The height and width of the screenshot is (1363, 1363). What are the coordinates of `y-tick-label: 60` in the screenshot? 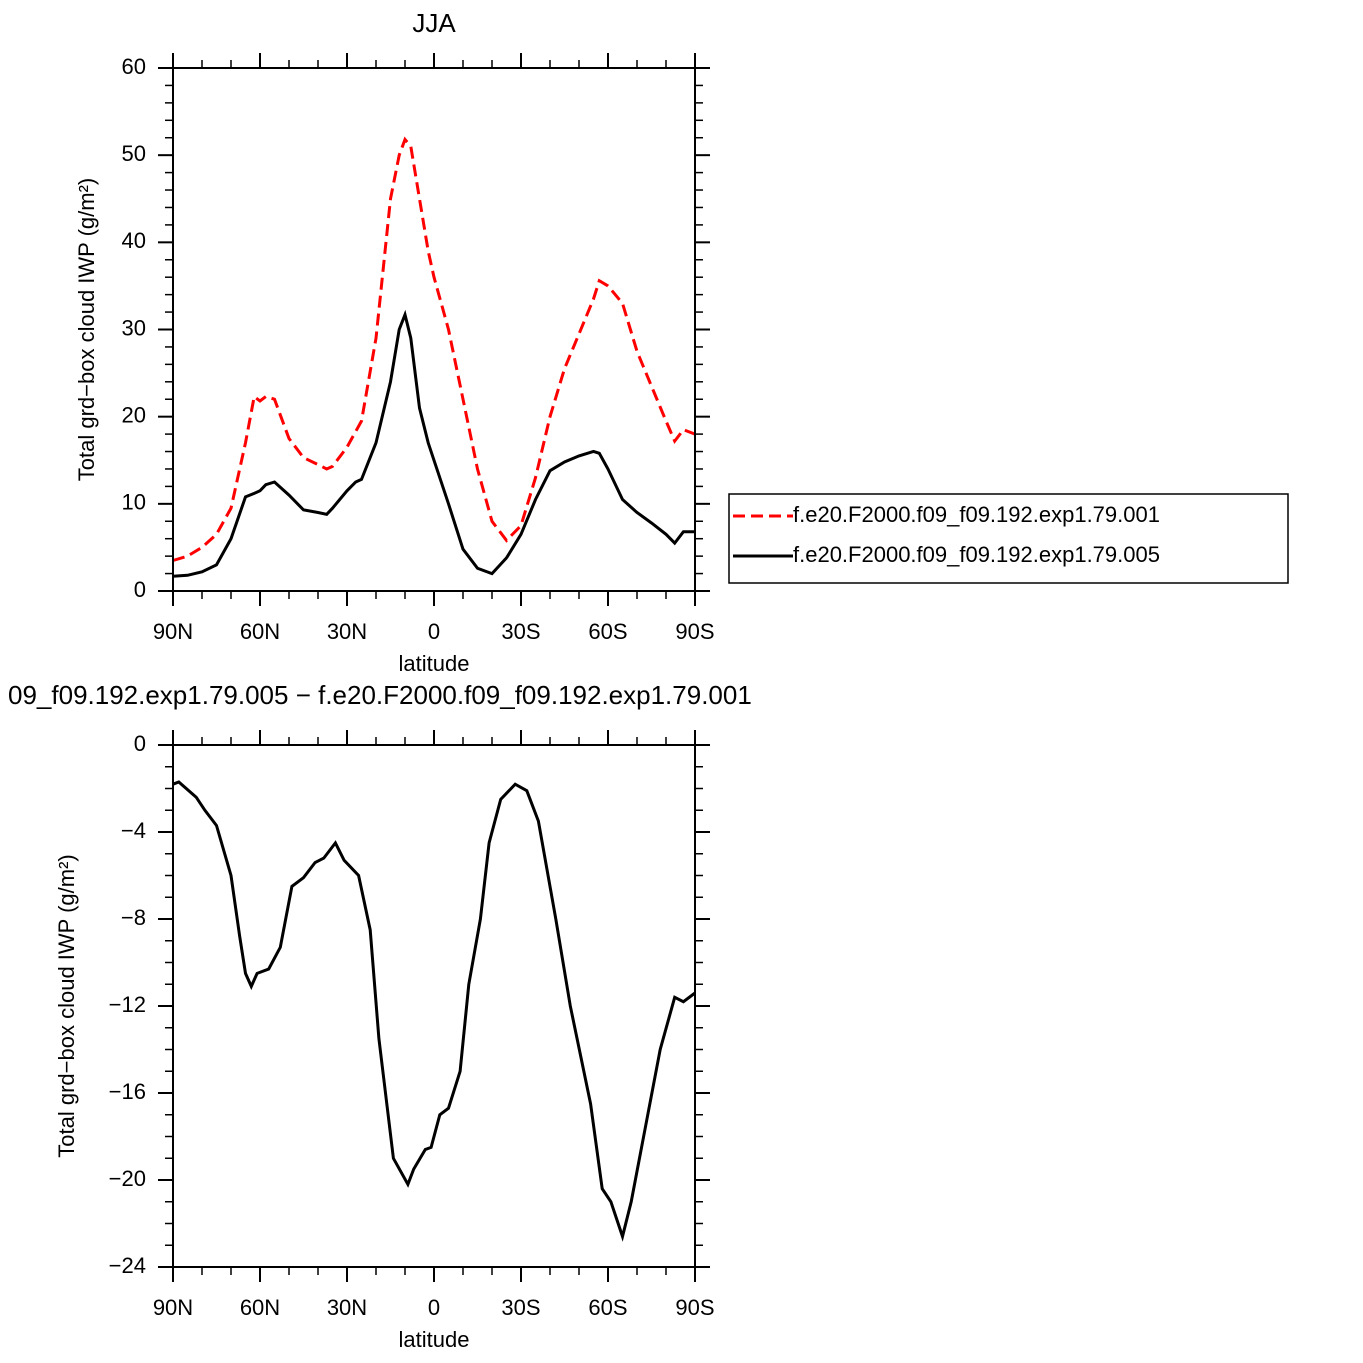 It's located at (134, 66).